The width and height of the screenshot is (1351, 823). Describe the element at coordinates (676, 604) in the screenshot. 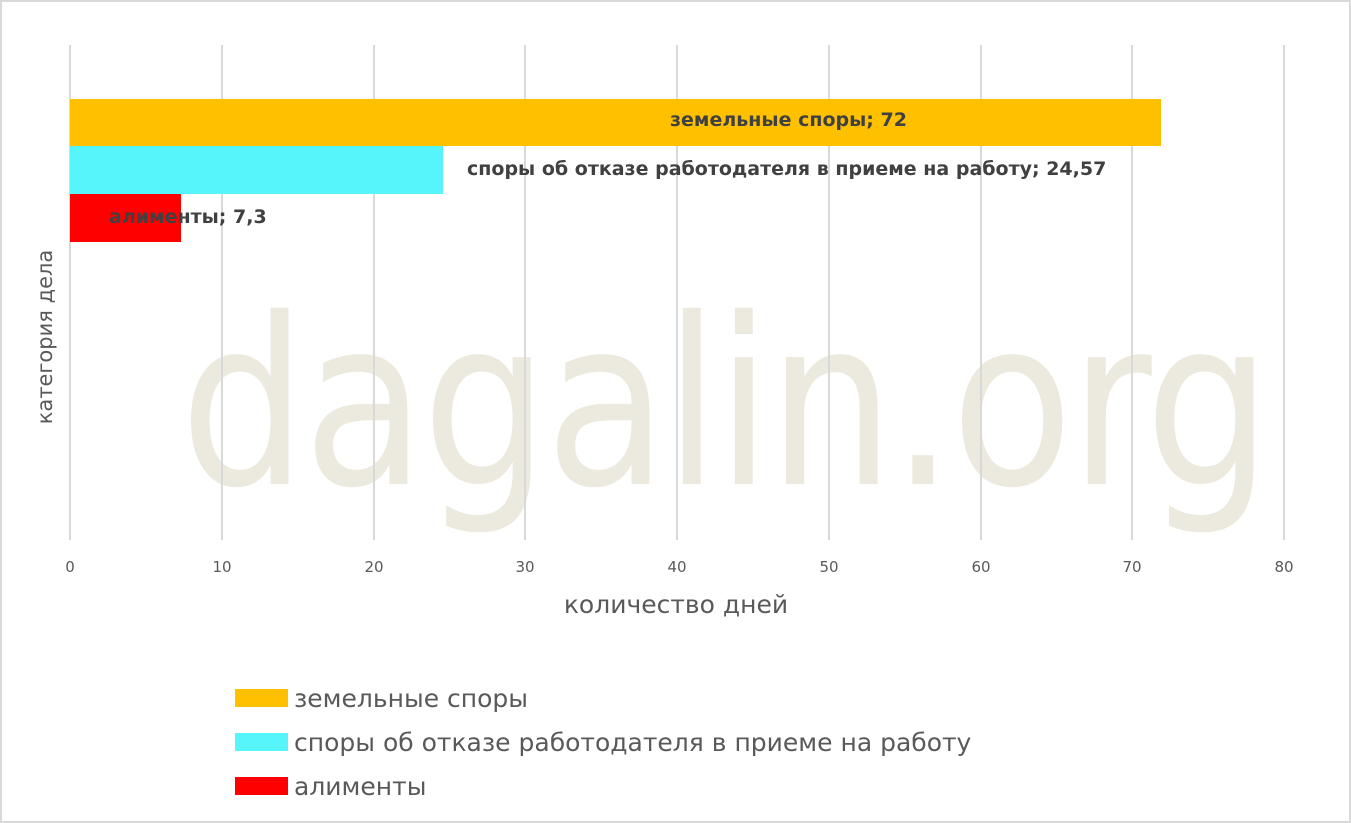

I see `x-axis-title: количество дней` at that location.